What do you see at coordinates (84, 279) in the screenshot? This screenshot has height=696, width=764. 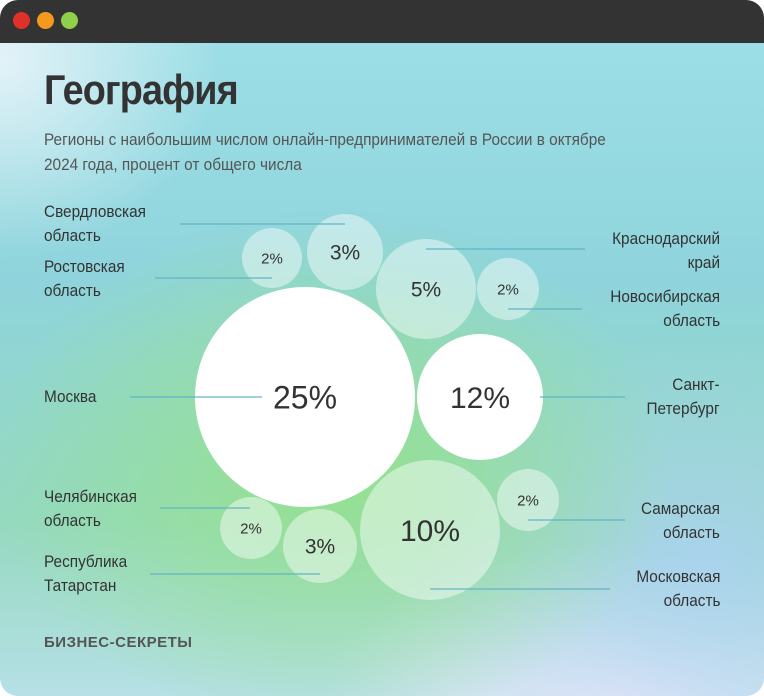 I see `region-label: Ростовская область` at bounding box center [84, 279].